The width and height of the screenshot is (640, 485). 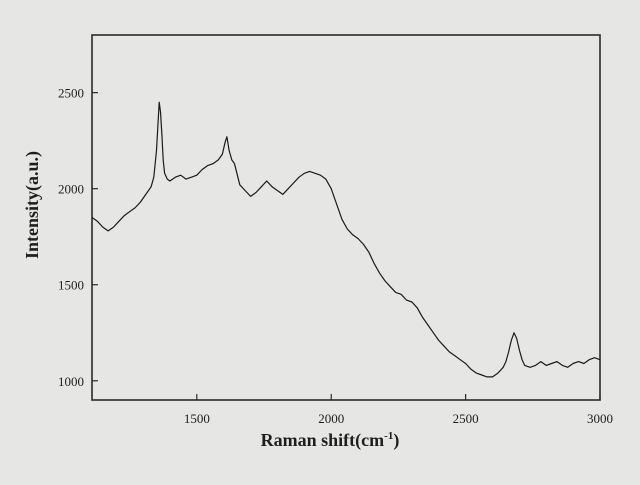 I want to click on y-tick-label: 2500, so click(x=71, y=93).